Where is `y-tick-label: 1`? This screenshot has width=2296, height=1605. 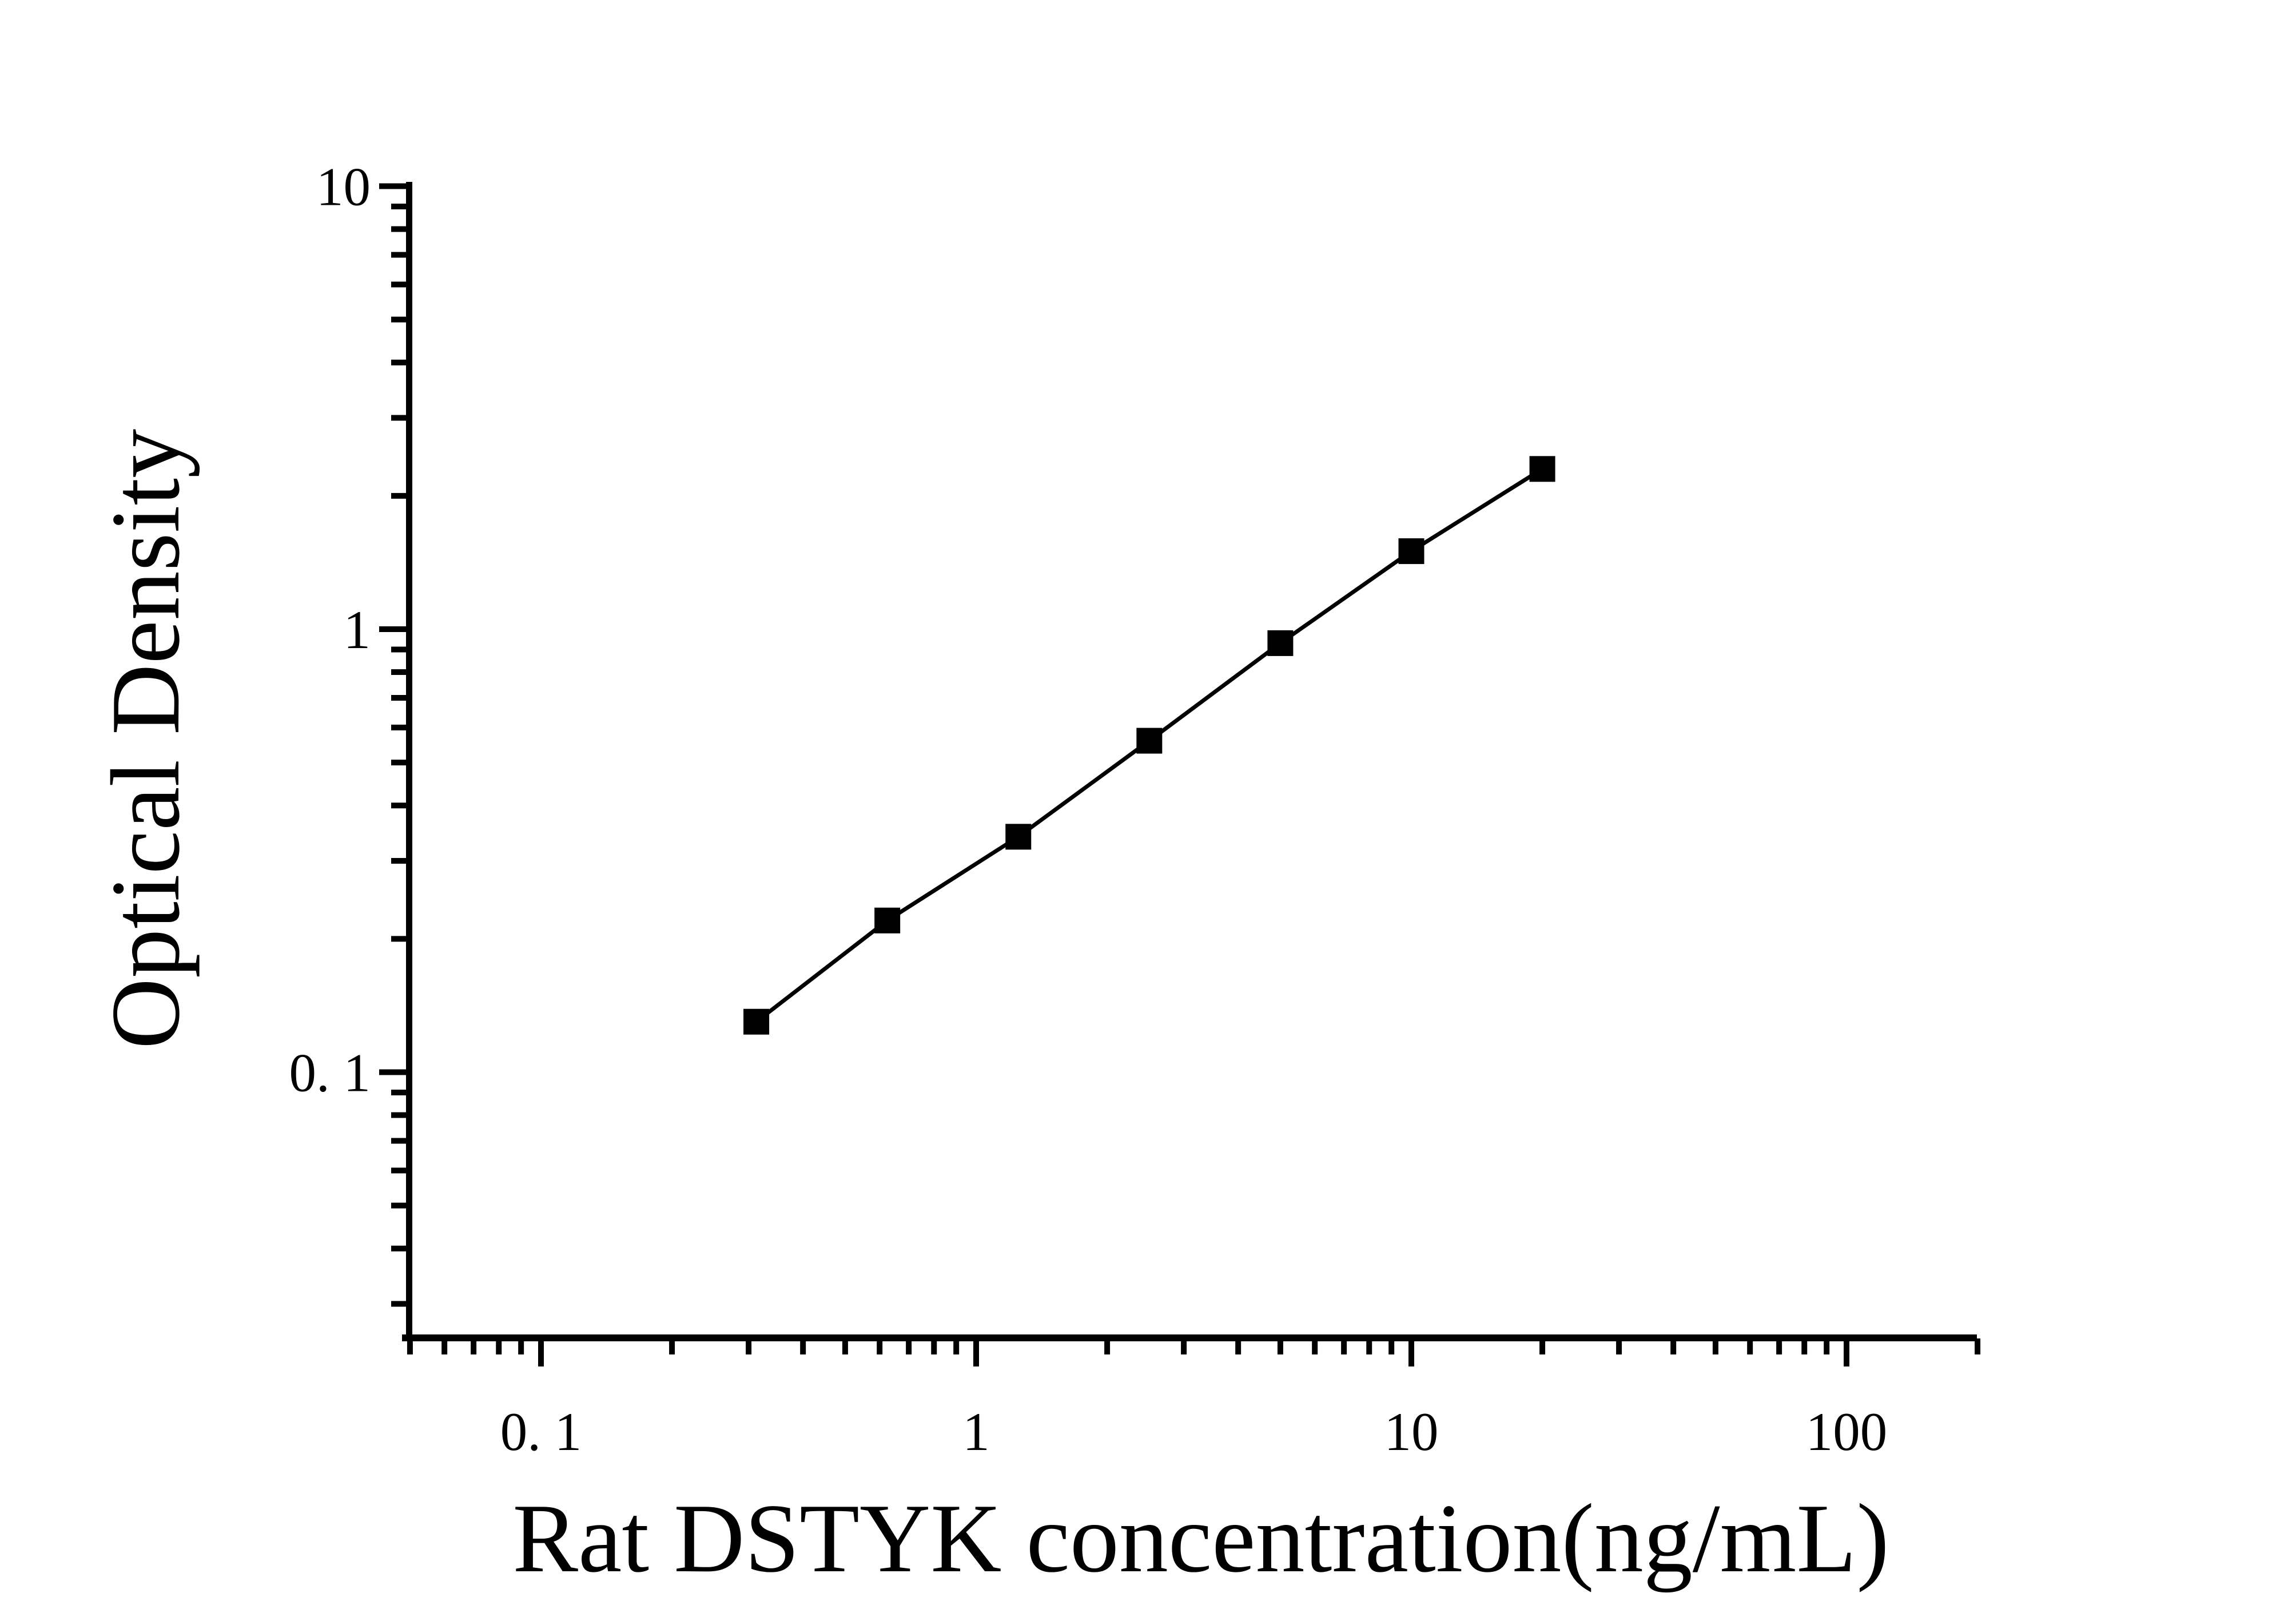 y-tick-label: 1 is located at coordinates (357, 629).